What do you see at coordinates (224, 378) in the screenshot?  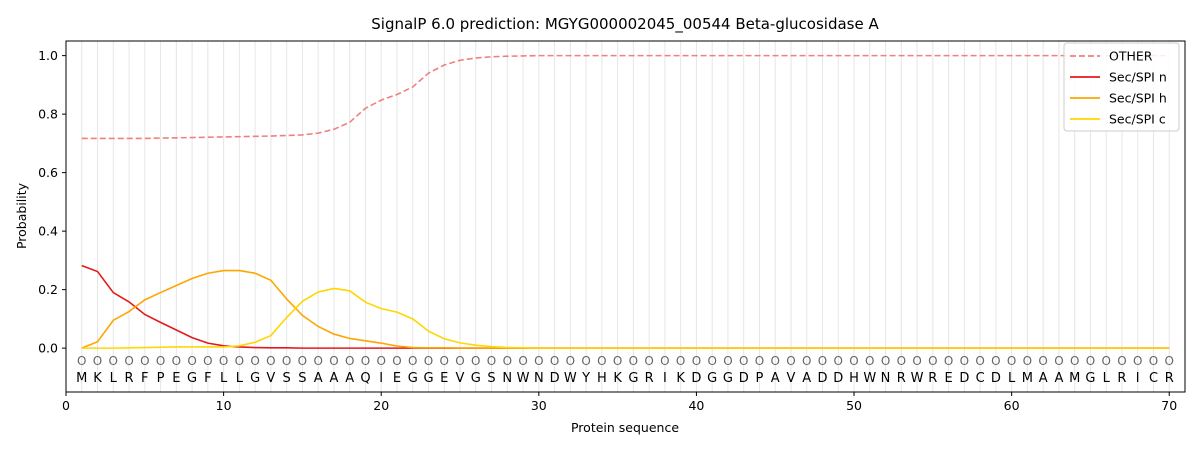 I see `residue-10: L` at bounding box center [224, 378].